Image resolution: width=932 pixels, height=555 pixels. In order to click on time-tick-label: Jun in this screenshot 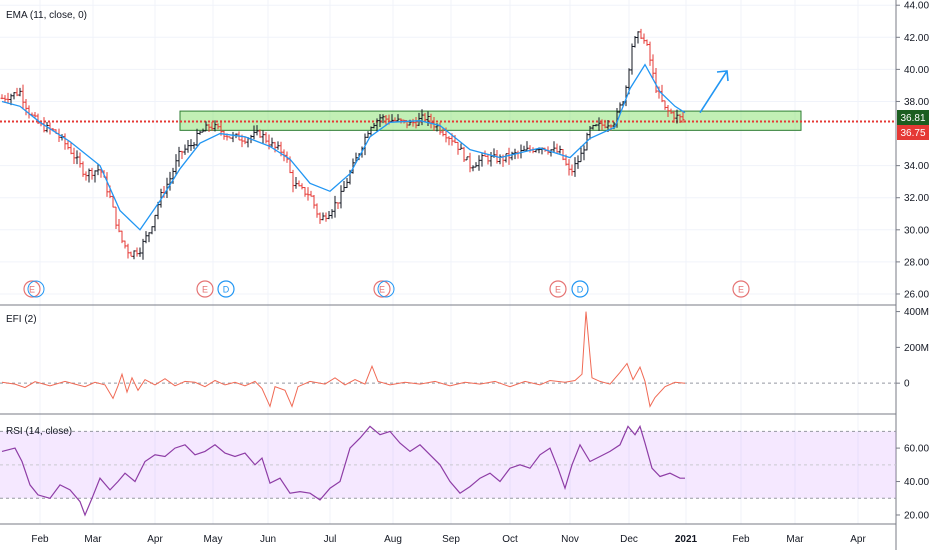, I will do `click(268, 539)`.